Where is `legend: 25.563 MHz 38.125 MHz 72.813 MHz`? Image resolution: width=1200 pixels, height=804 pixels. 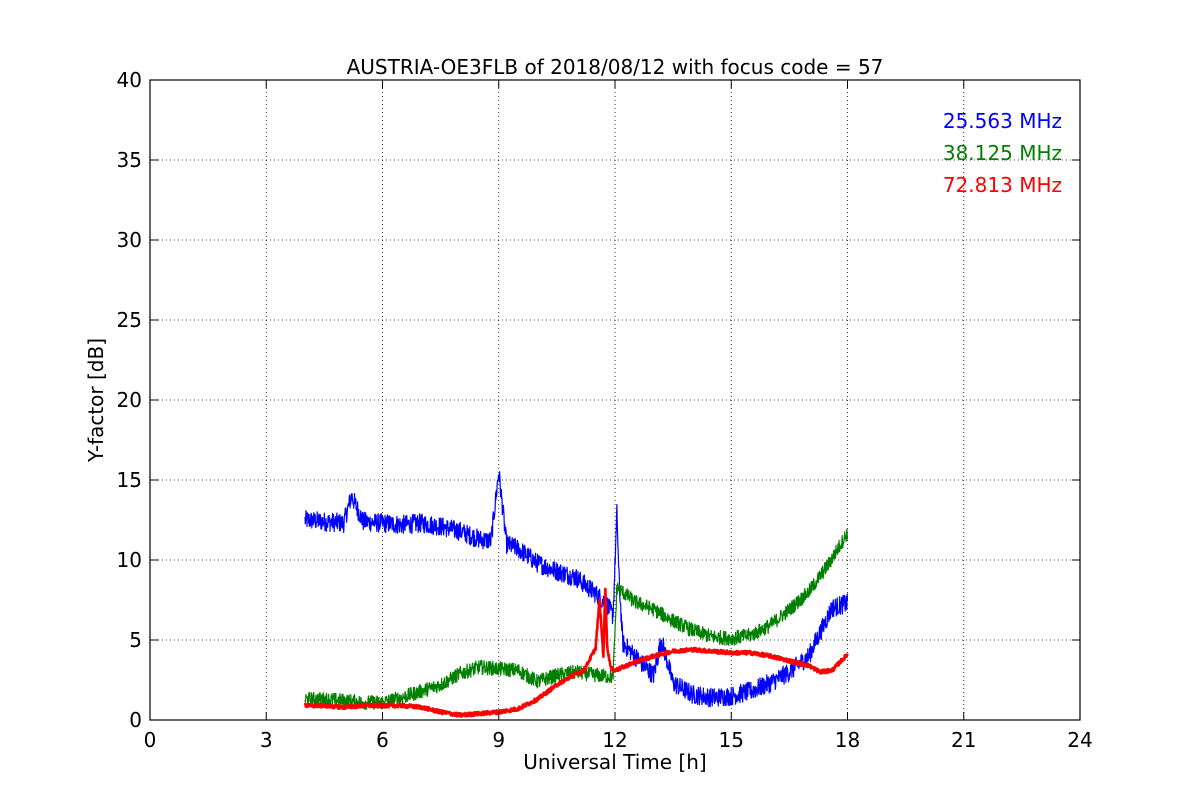 legend: 25.563 MHz 38.125 MHz 72.813 MHz is located at coordinates (1002, 153).